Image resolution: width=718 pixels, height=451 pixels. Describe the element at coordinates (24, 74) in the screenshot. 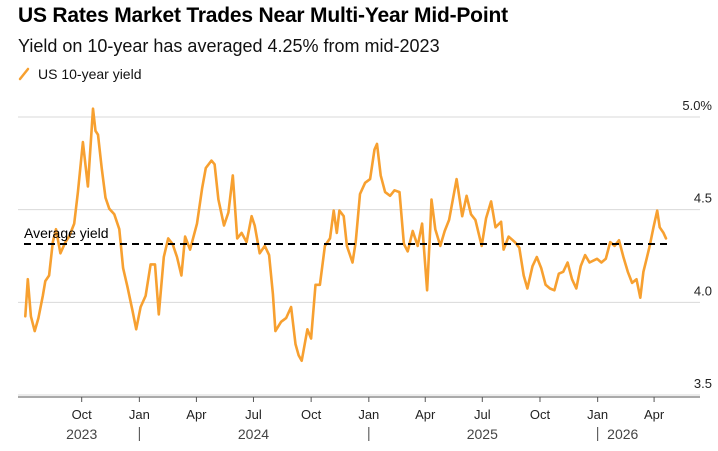

I see `legend-swatch-icon` at that location.